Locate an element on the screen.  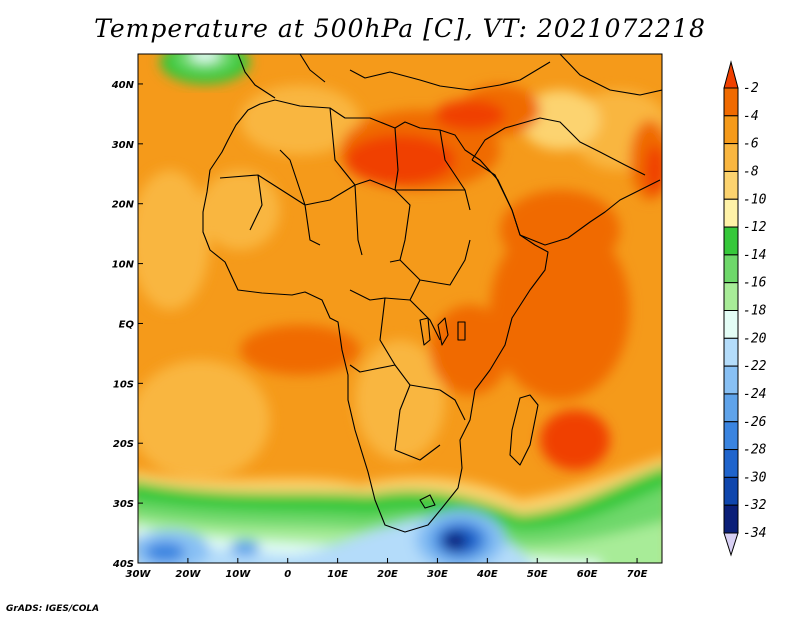
colorbar-label: -8 is located at coordinates (751, 171).